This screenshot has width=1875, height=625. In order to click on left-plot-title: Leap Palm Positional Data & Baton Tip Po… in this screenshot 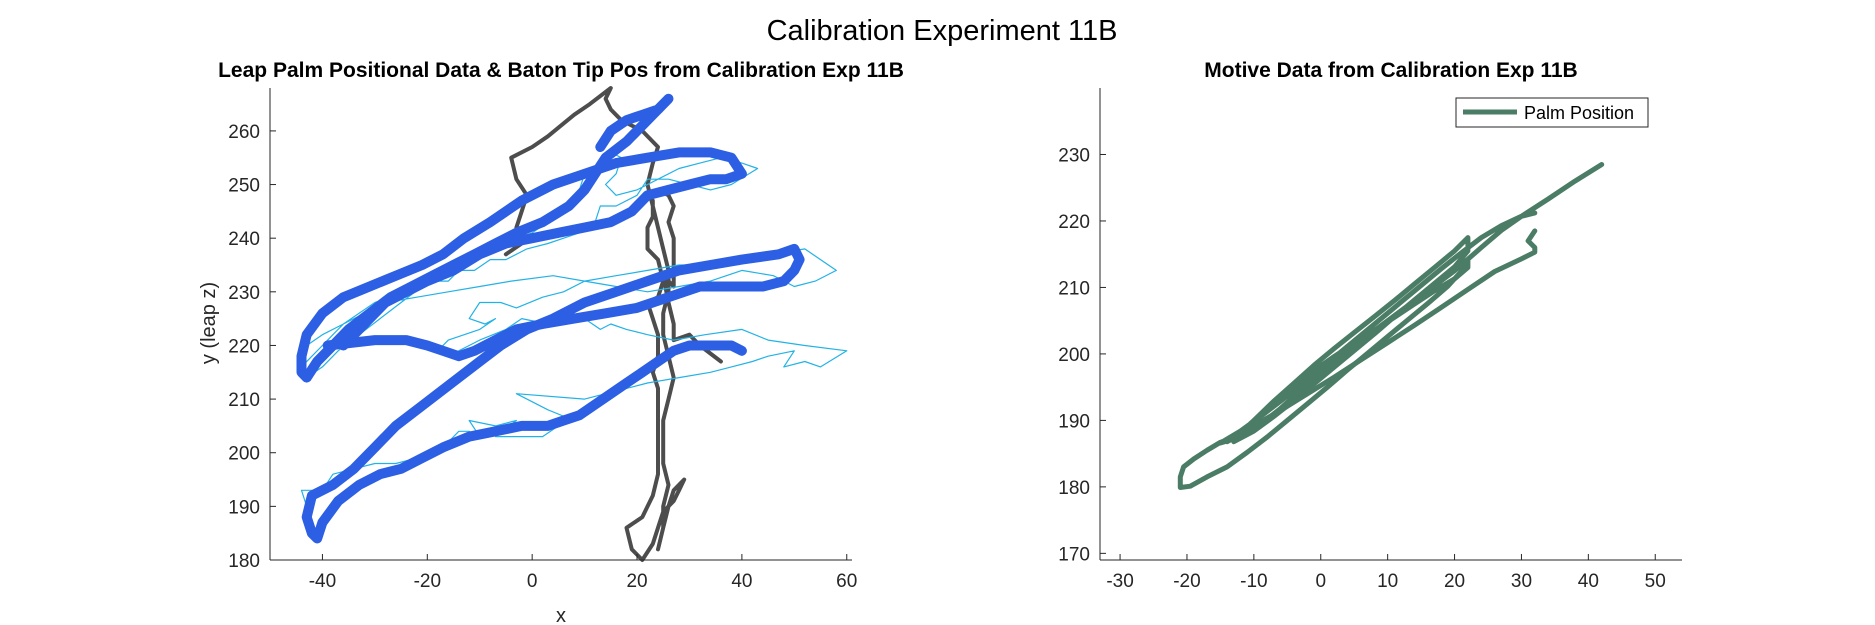, I will do `click(561, 70)`.